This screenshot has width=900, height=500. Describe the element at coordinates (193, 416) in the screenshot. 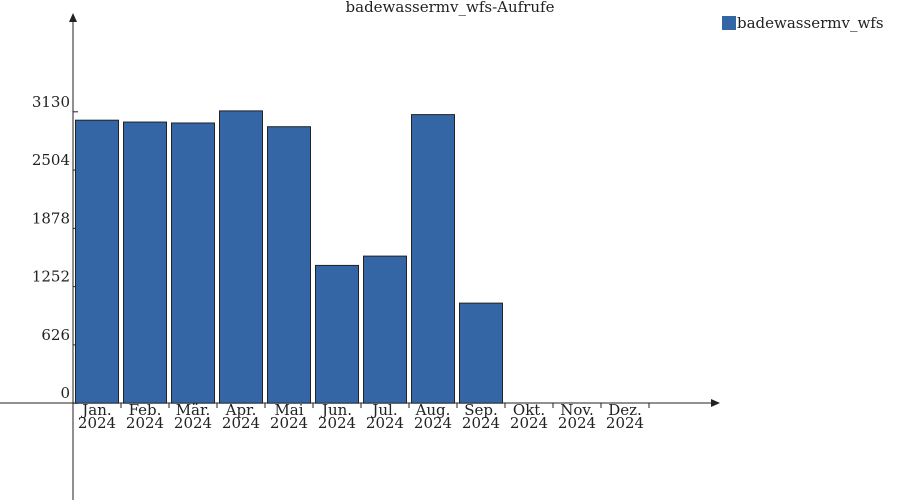

I see `x-tick-label: Mär. 2024` at that location.